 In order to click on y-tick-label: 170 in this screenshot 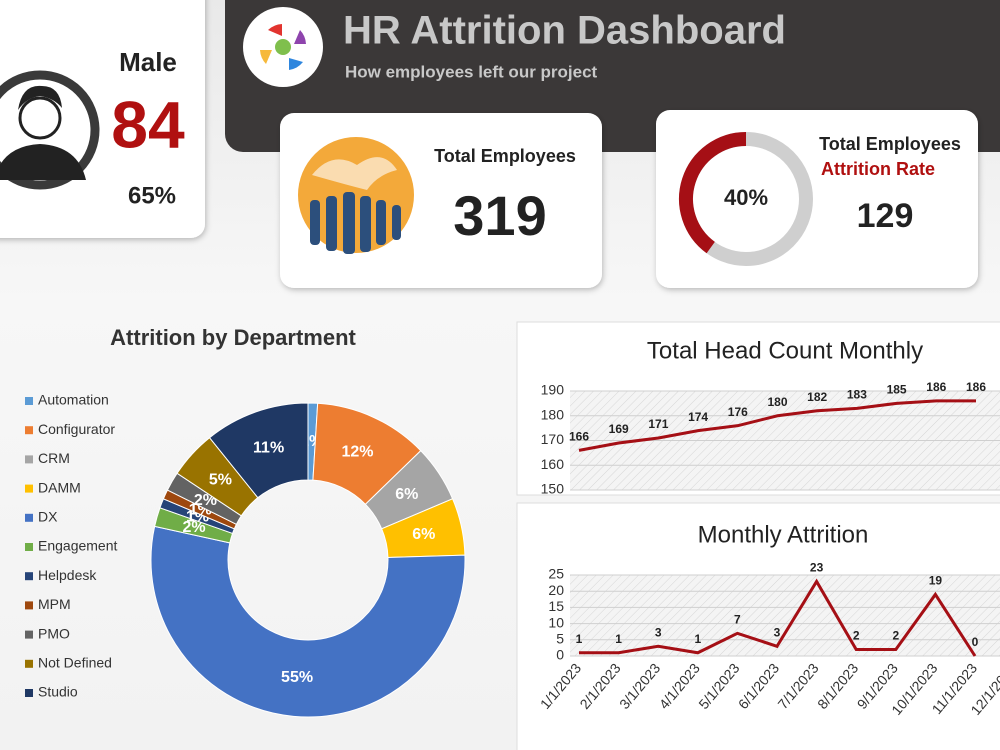, I will do `click(553, 439)`.